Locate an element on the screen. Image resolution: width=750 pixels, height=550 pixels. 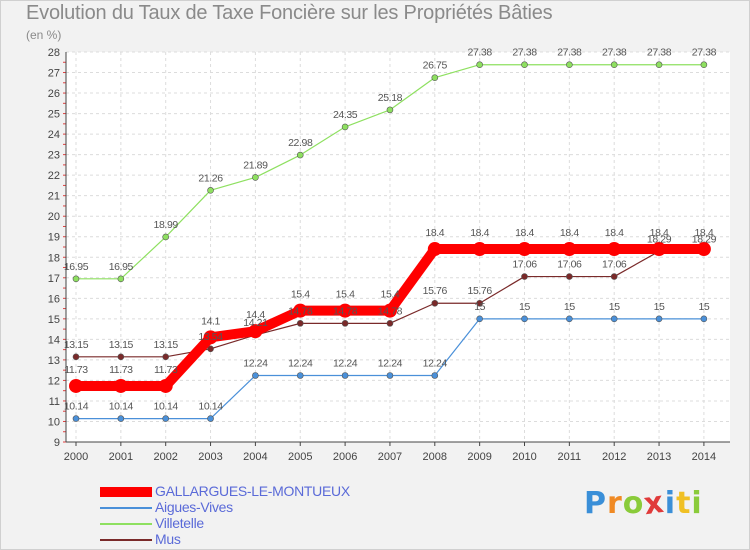
x-tick-label: 2001 is located at coordinates (121, 457).